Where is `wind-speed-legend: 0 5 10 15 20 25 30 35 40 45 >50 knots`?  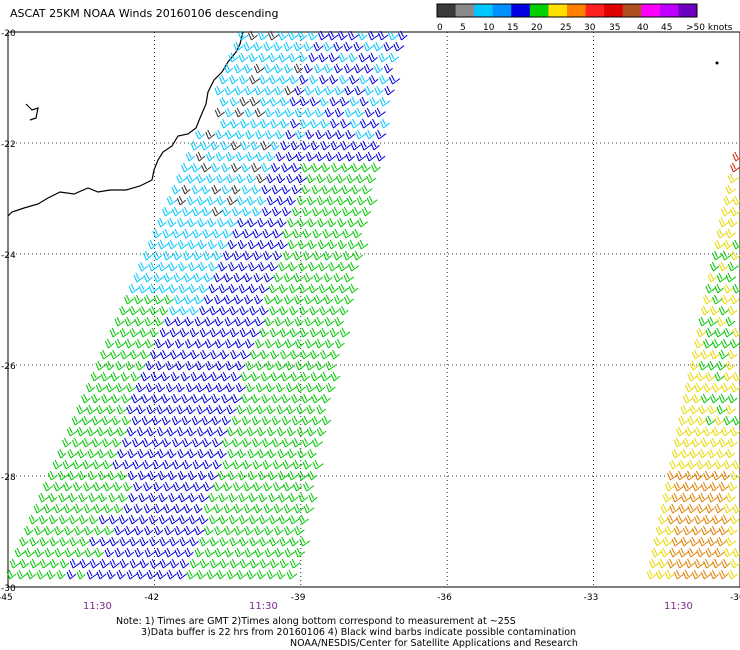 wind-speed-legend: 0 5 10 15 20 25 30 35 40 45 >50 knots is located at coordinates (584, 18).